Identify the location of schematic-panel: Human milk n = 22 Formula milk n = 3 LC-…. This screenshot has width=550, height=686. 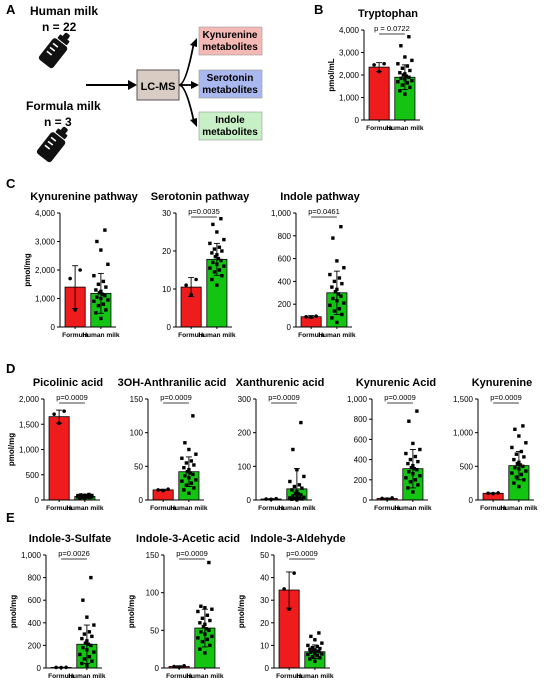
(144, 83).